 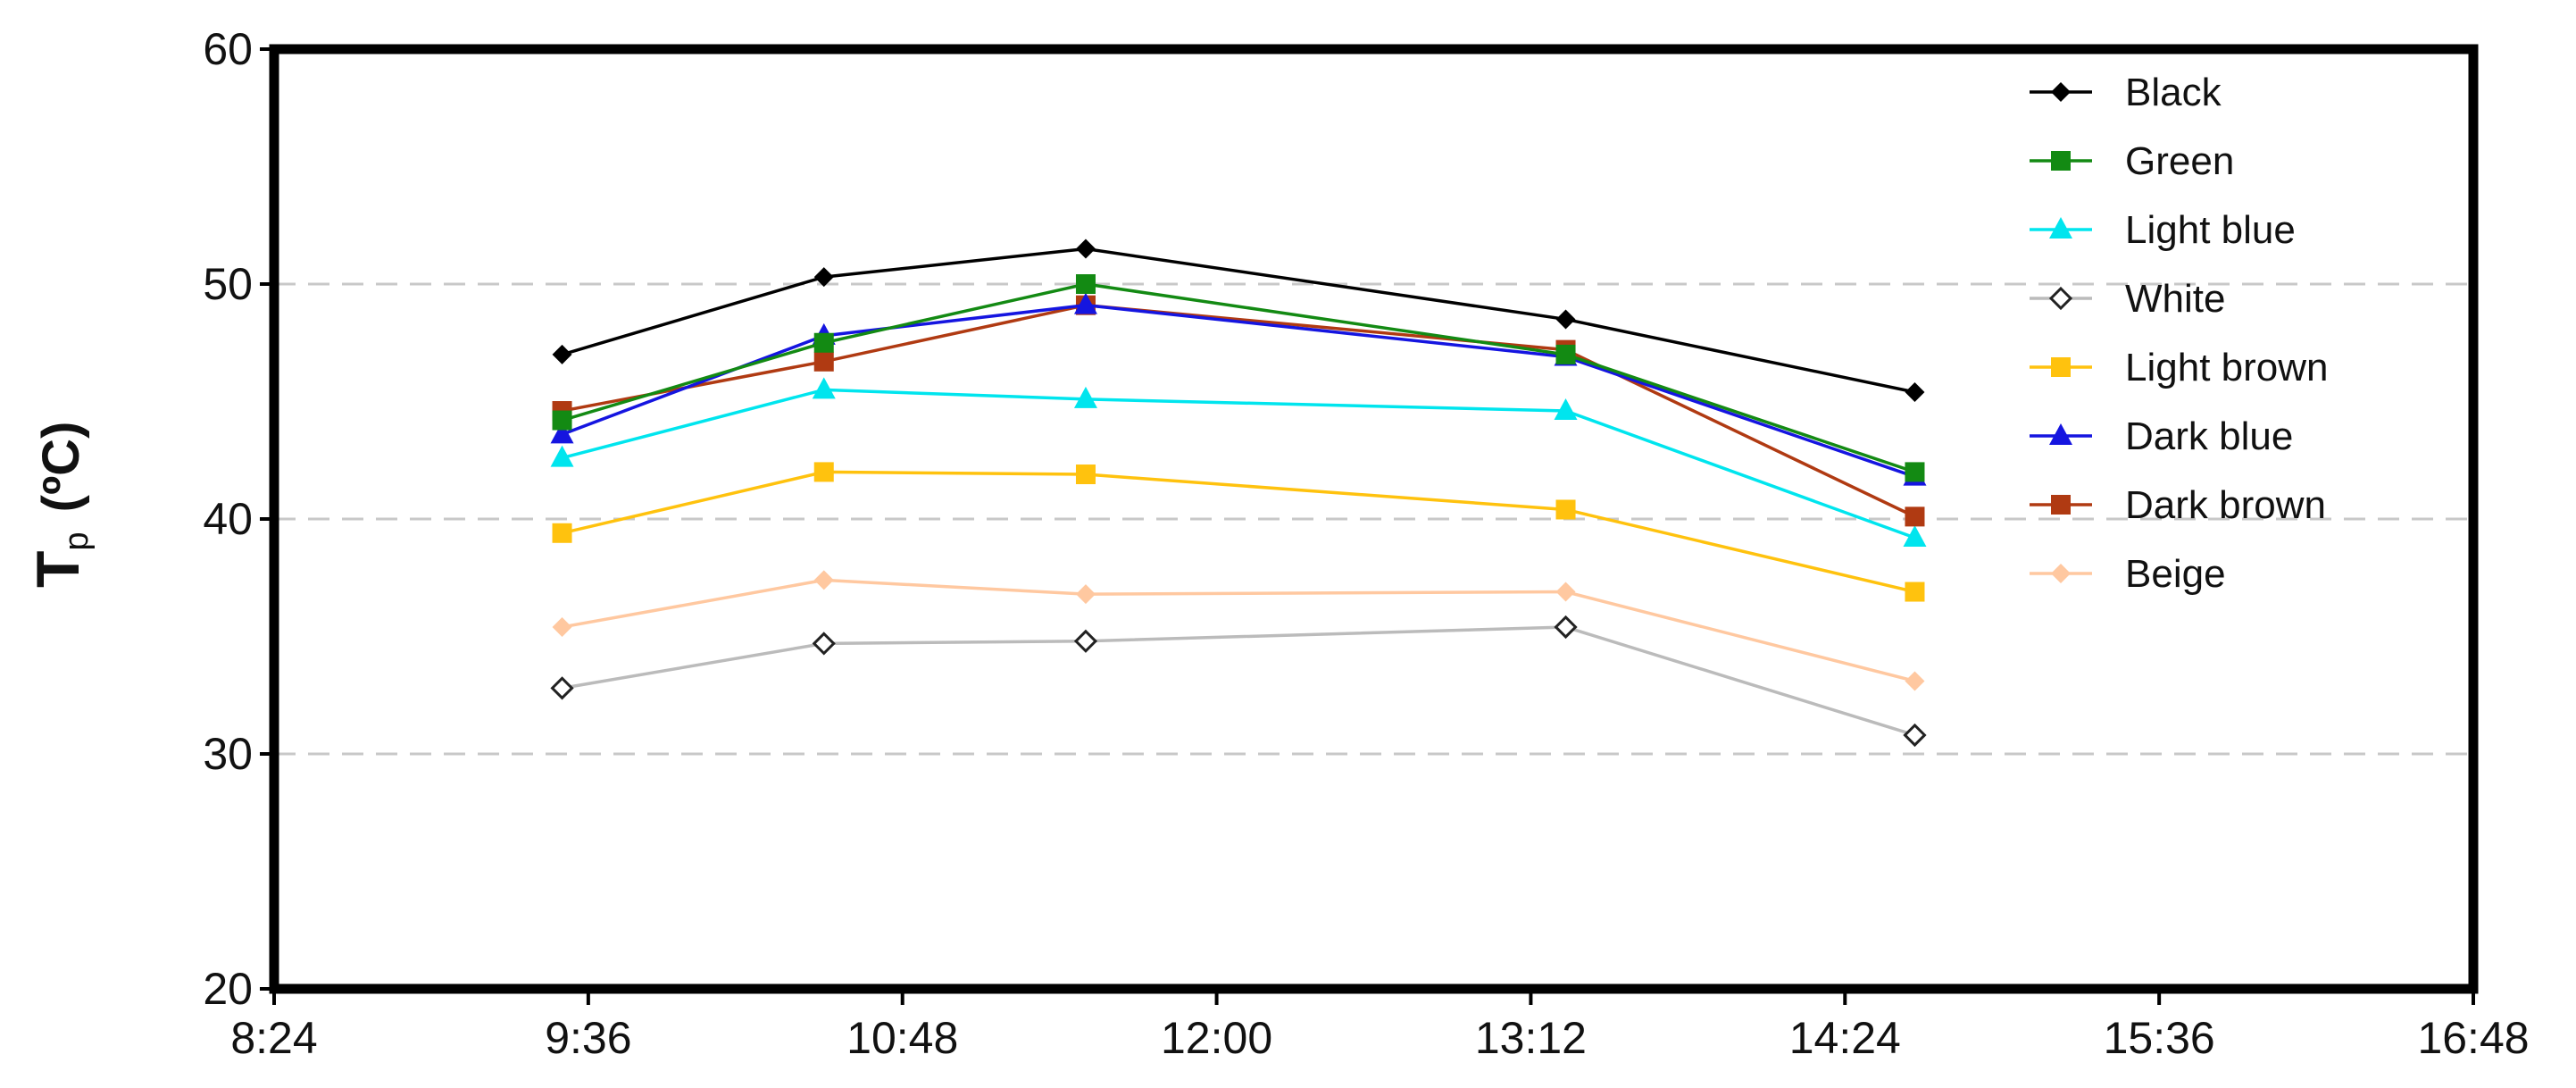 I want to click on series-dark-blue, so click(x=1238, y=389).